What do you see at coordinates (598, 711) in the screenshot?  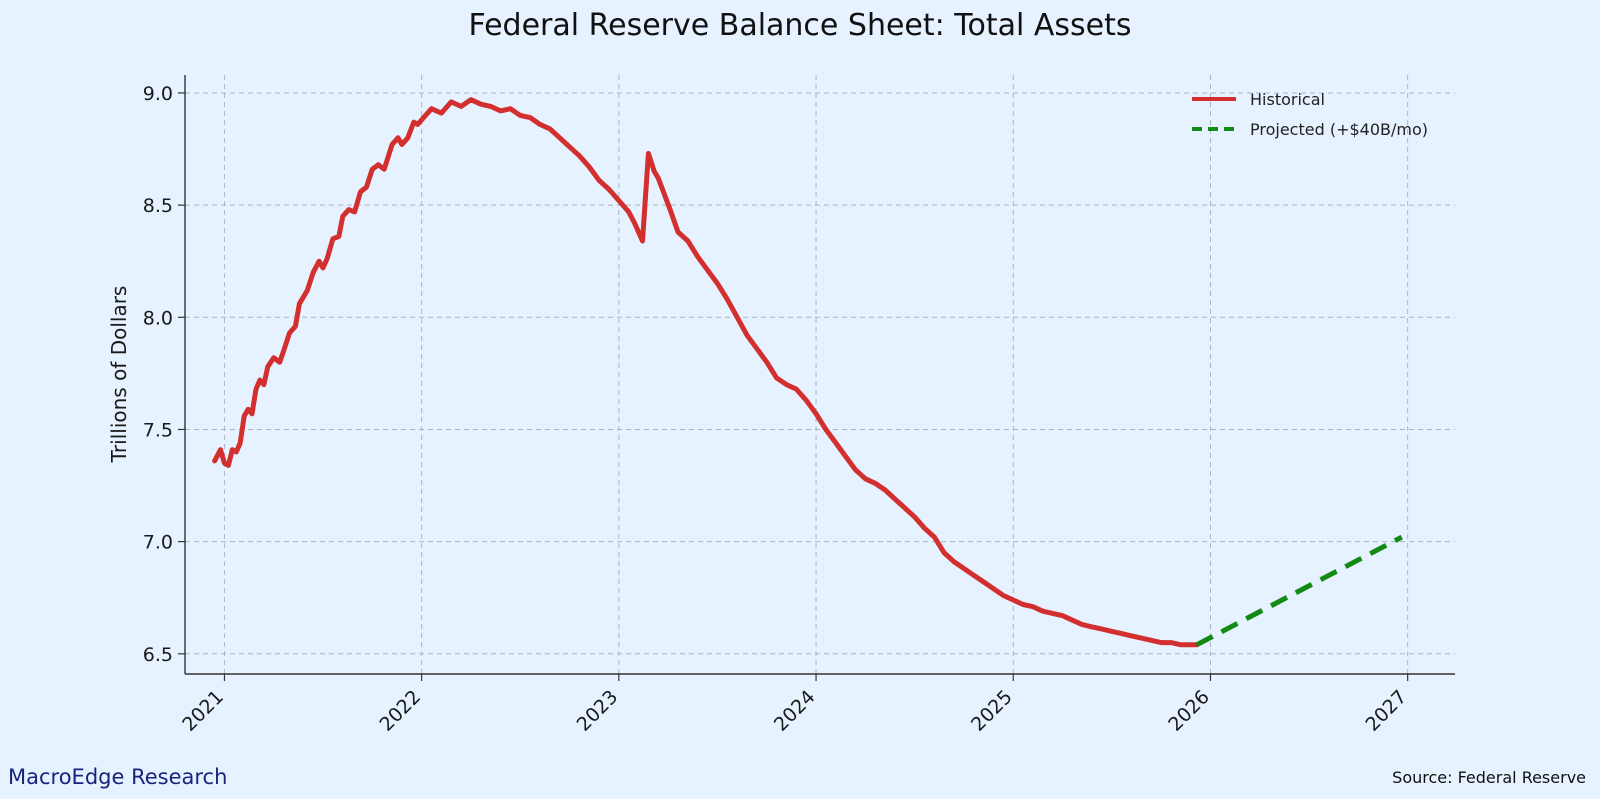 I see `x-tick-label: 2023` at bounding box center [598, 711].